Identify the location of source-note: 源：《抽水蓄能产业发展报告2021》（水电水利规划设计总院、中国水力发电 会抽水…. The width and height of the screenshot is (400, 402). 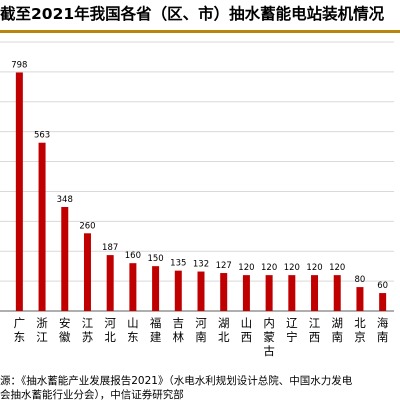
(200, 388).